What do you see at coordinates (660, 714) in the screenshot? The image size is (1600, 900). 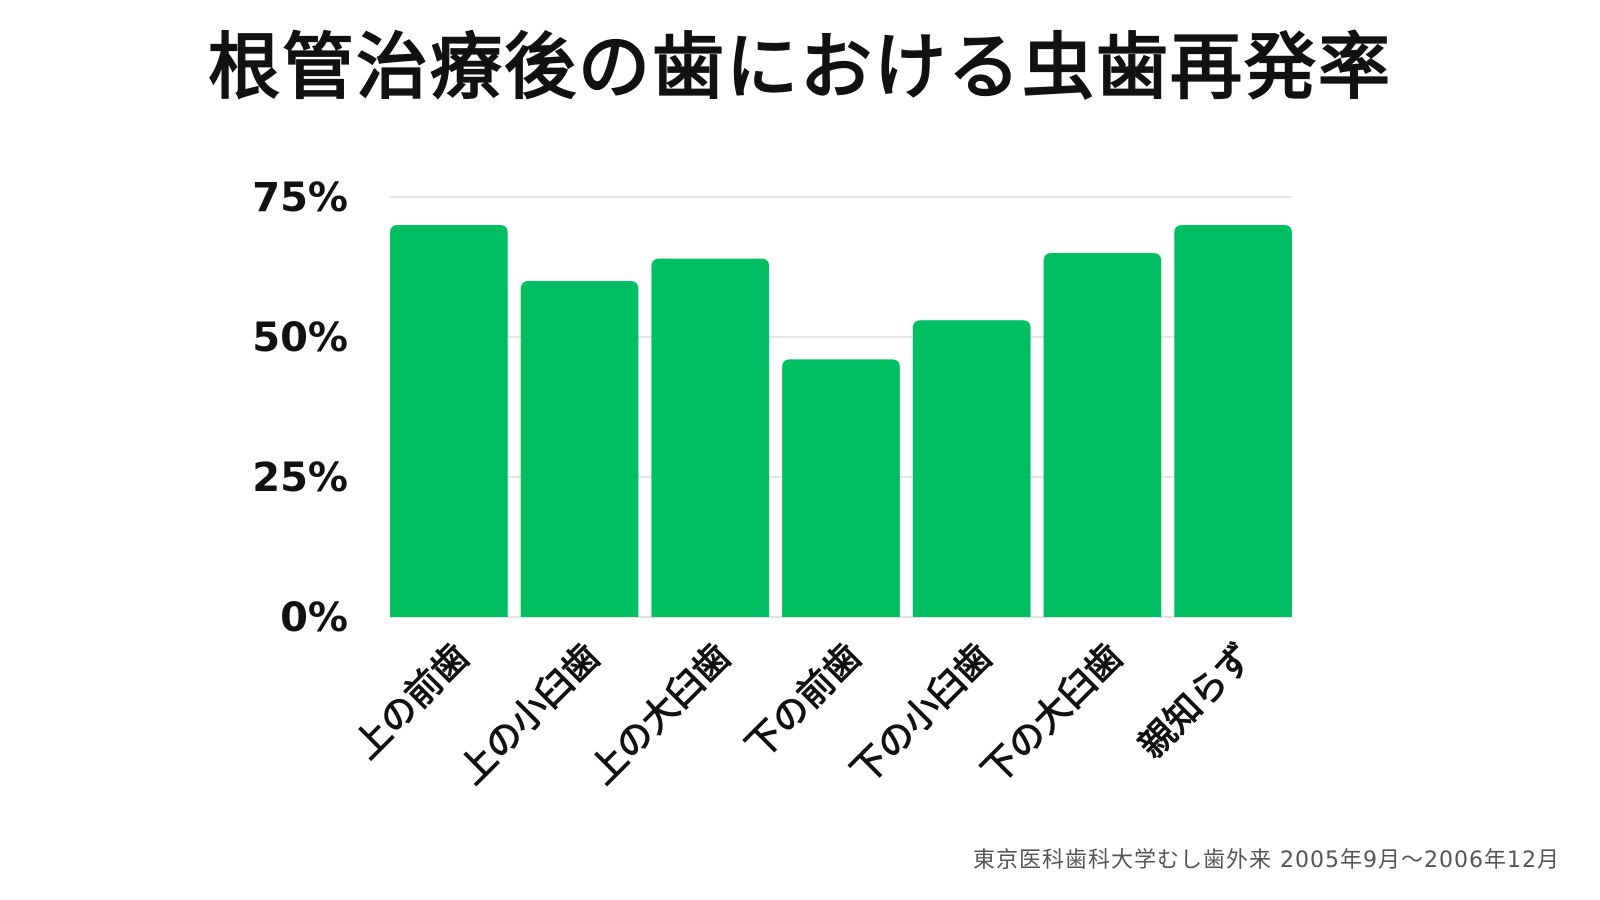 I see `x-category-label: 上の大臼歯` at bounding box center [660, 714].